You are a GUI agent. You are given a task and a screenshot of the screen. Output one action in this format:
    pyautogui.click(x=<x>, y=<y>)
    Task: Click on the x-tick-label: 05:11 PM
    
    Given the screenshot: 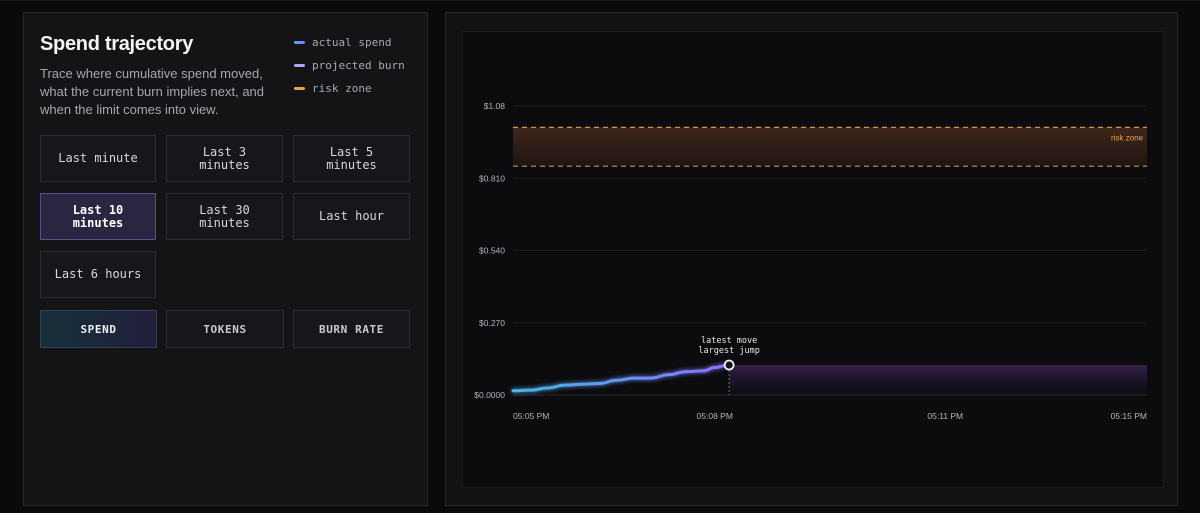 What is the action you would take?
    pyautogui.click(x=945, y=416)
    